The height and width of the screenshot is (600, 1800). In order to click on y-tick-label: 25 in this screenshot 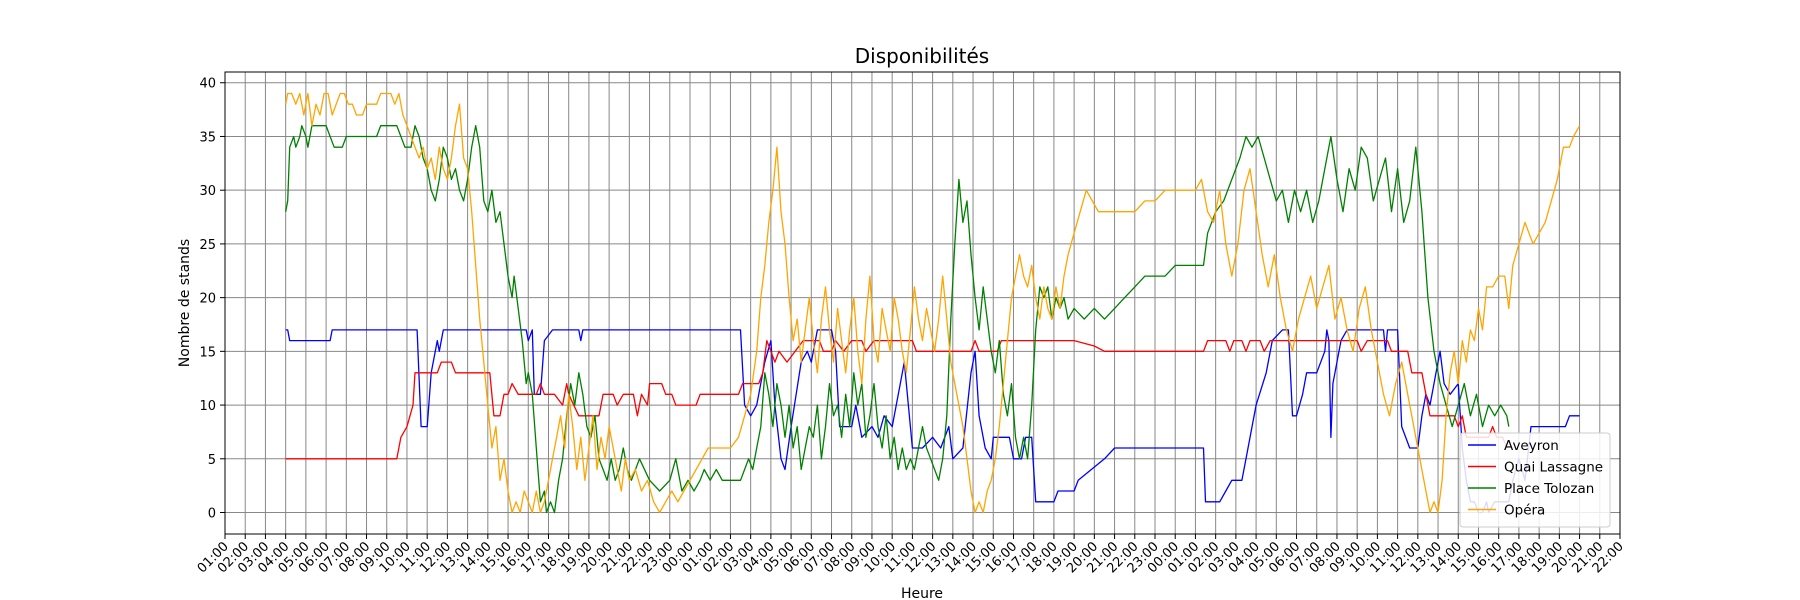, I will do `click(207, 245)`.